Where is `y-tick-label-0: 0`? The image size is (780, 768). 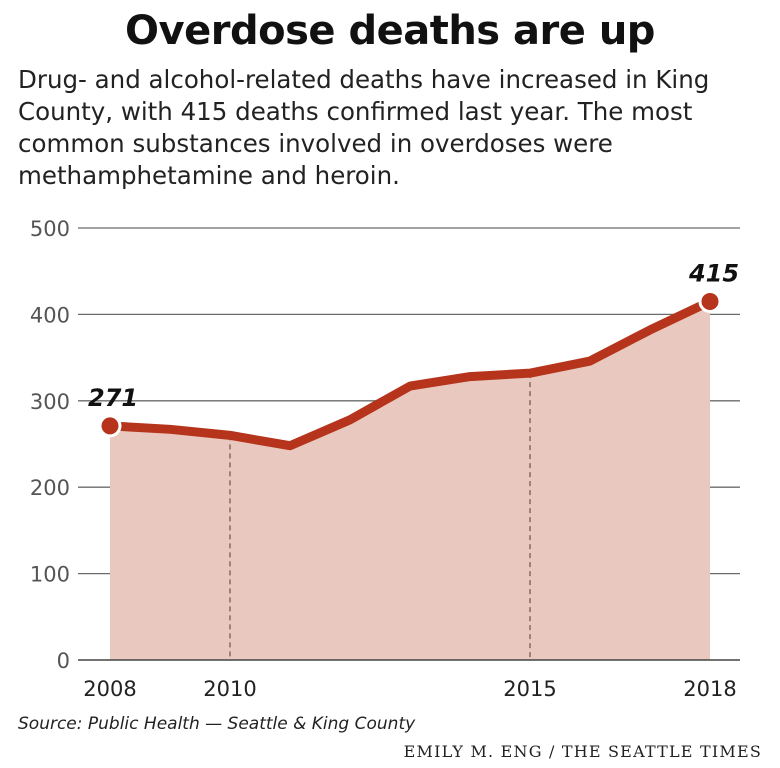 y-tick-label-0: 0 is located at coordinates (63, 661).